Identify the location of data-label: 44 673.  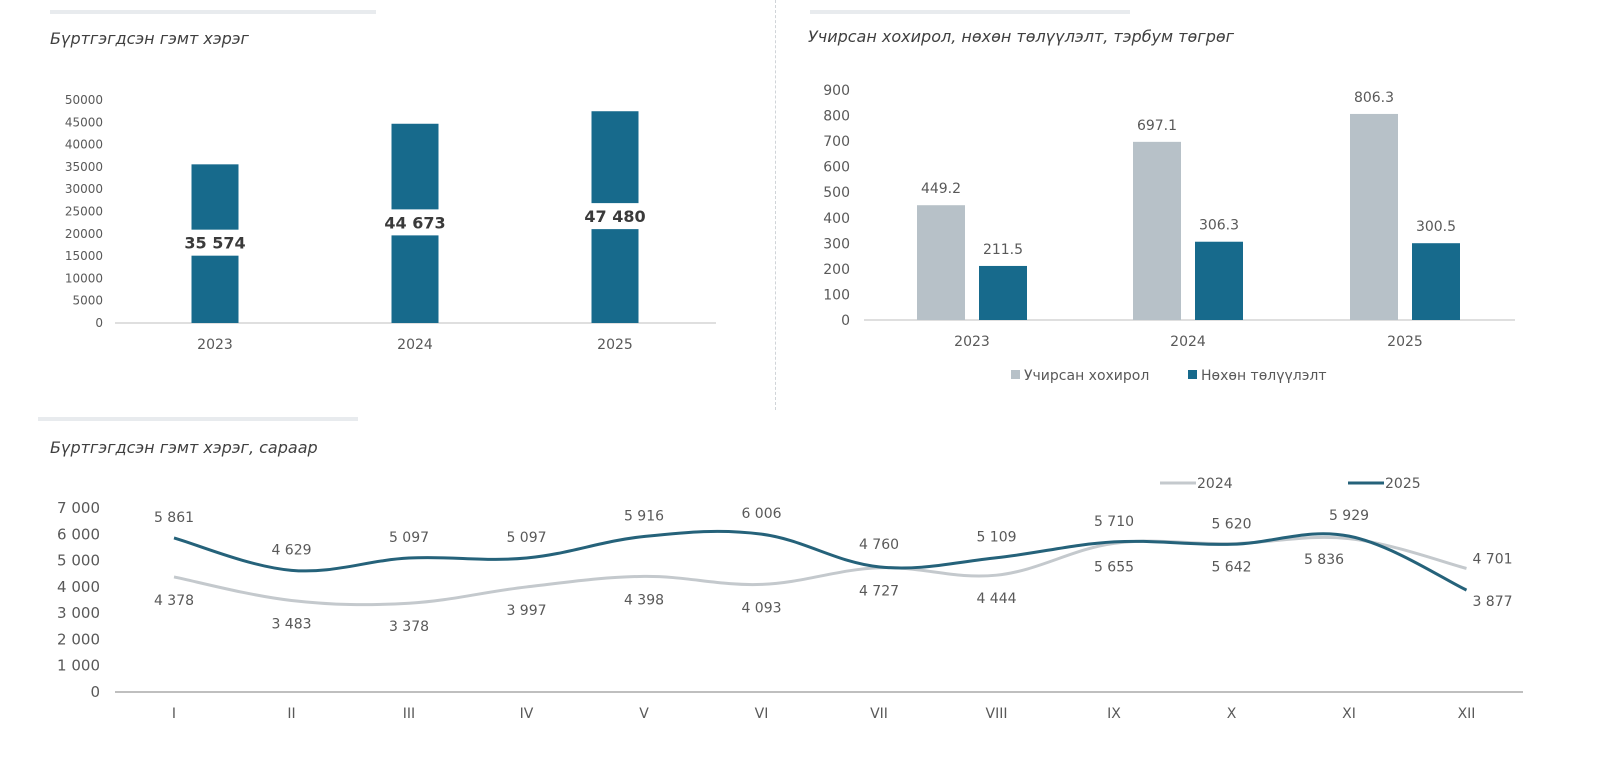
(414, 222).